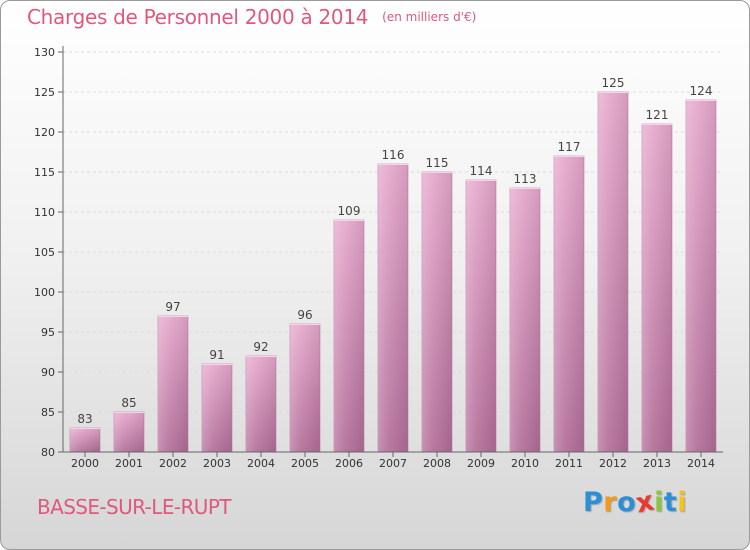 Image resolution: width=750 pixels, height=550 pixels. I want to click on x-tick-label: 2009, so click(481, 463).